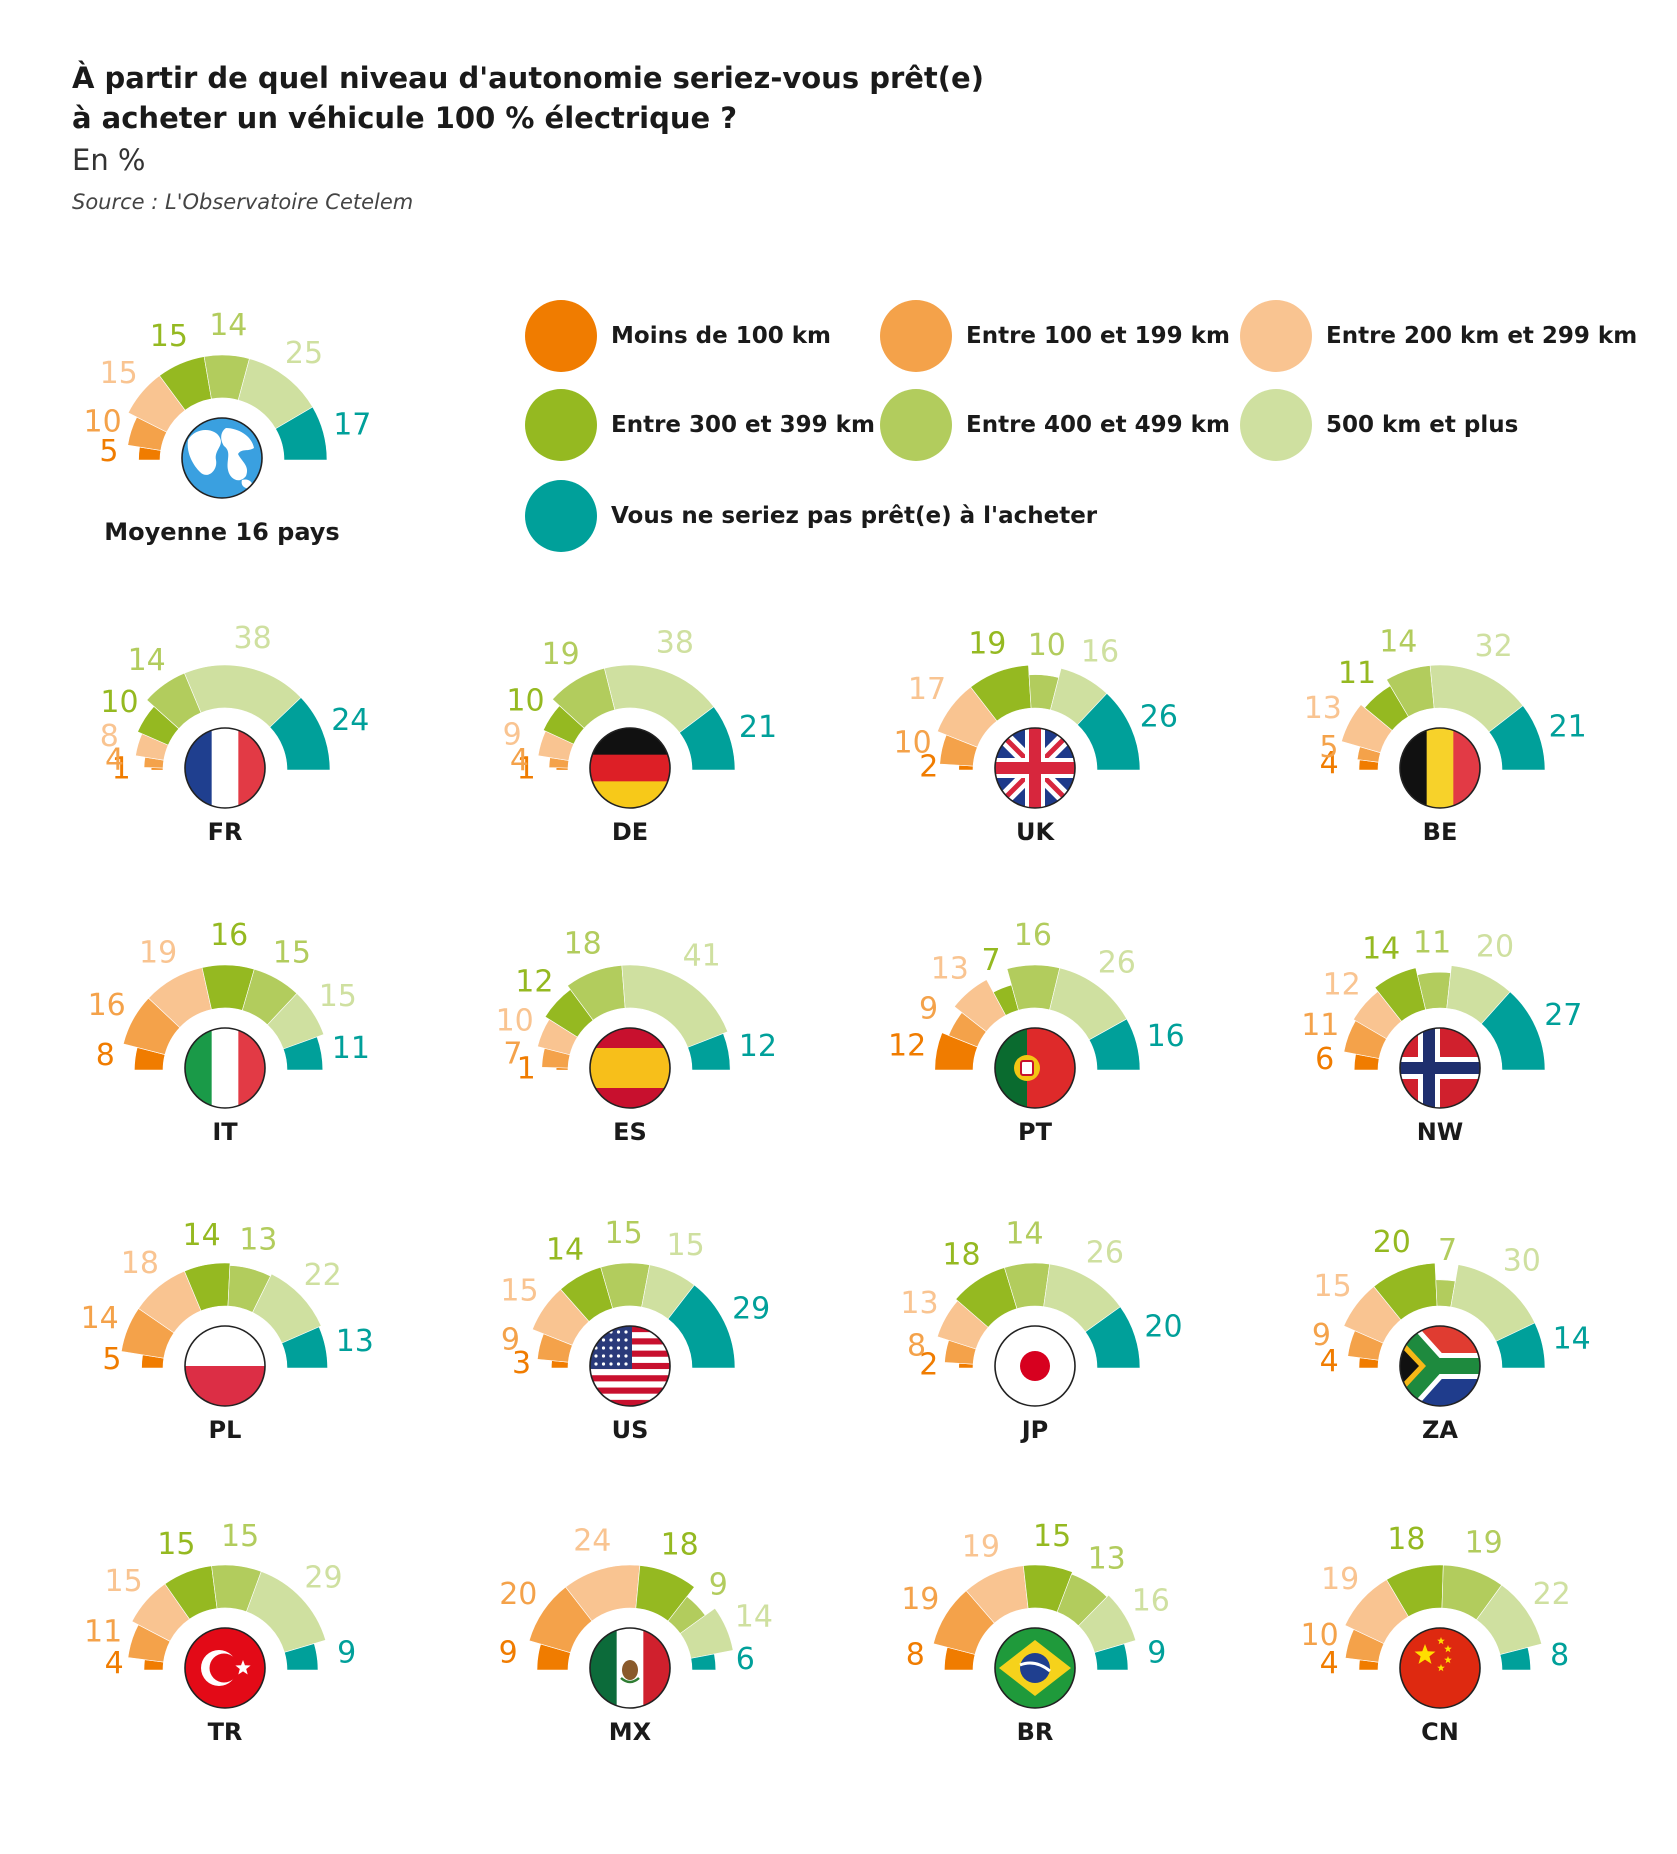 This screenshot has height=1854, width=1677. What do you see at coordinates (1440, 768) in the screenshot?
I see `belgium-flag-icon` at bounding box center [1440, 768].